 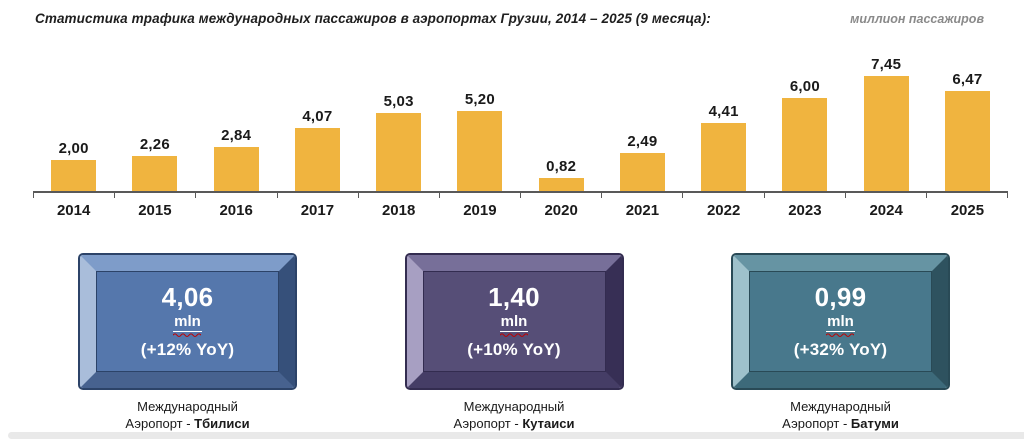 I want to click on axis-year-label: 2023, so click(x=805, y=210).